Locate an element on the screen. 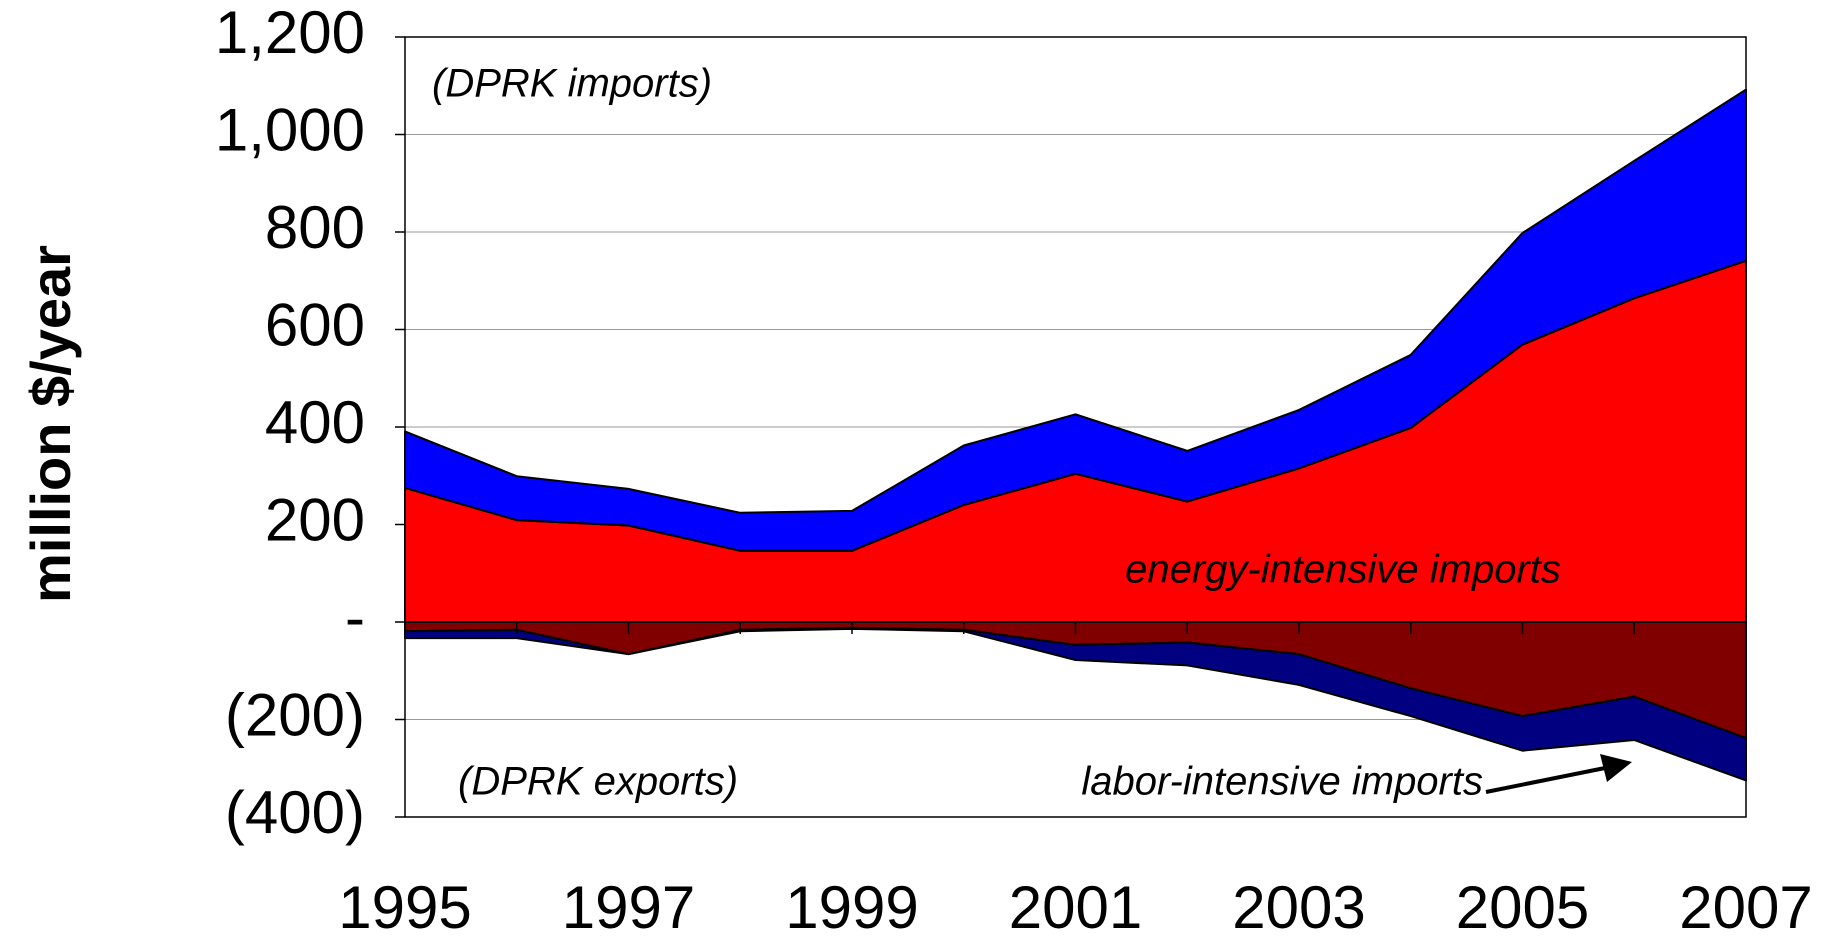 This screenshot has height=950, width=1822. y-tick-label: 400 is located at coordinates (315, 422).